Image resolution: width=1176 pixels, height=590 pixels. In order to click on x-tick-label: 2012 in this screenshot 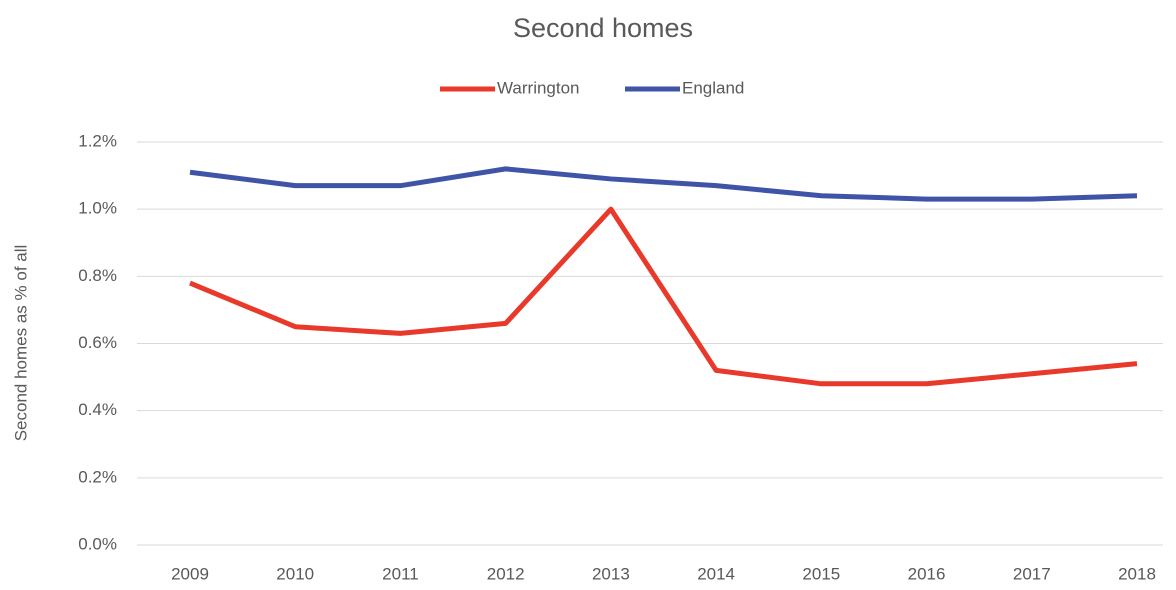, I will do `click(506, 573)`.